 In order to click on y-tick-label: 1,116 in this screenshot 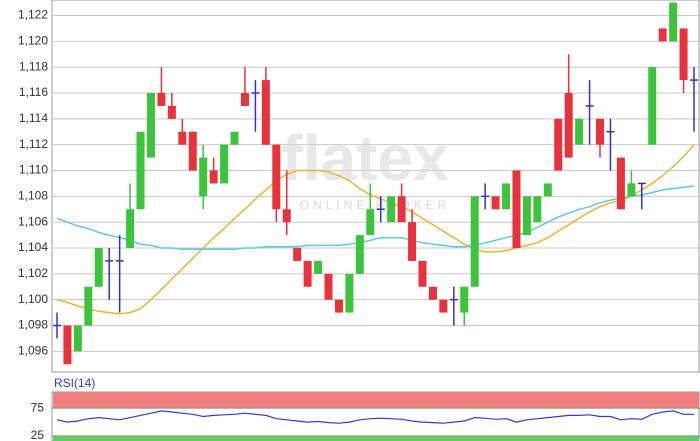, I will do `click(33, 92)`.